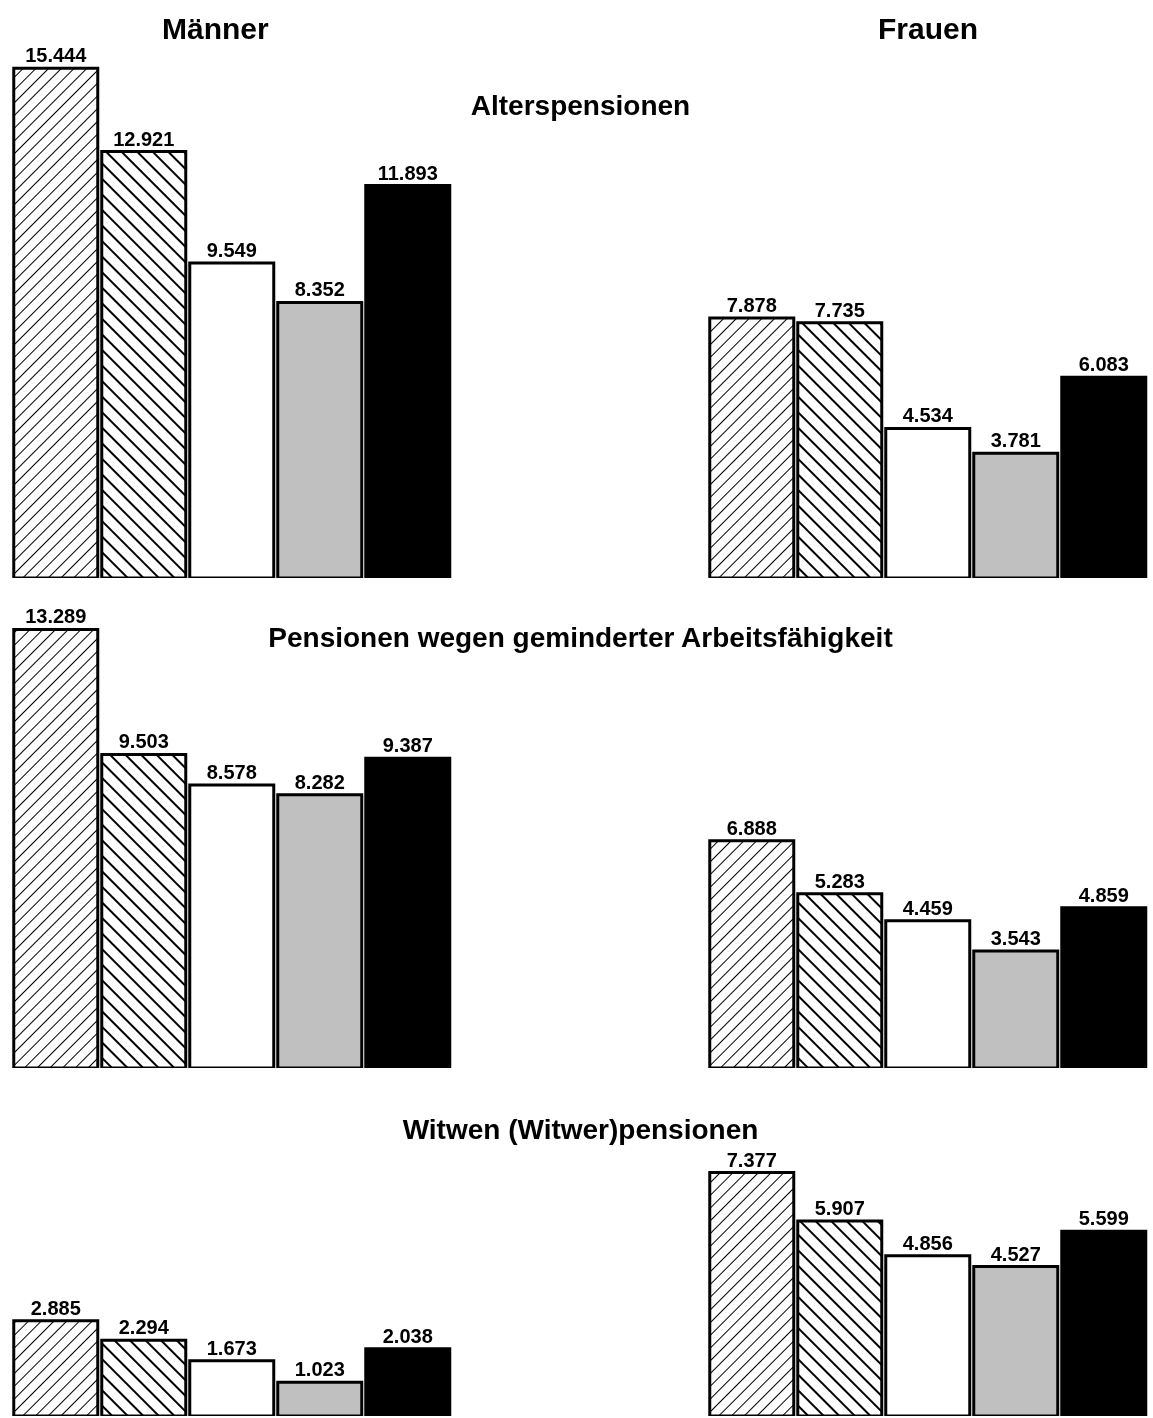 The height and width of the screenshot is (1418, 1153). I want to click on data-label: 6.083, so click(1103, 364).